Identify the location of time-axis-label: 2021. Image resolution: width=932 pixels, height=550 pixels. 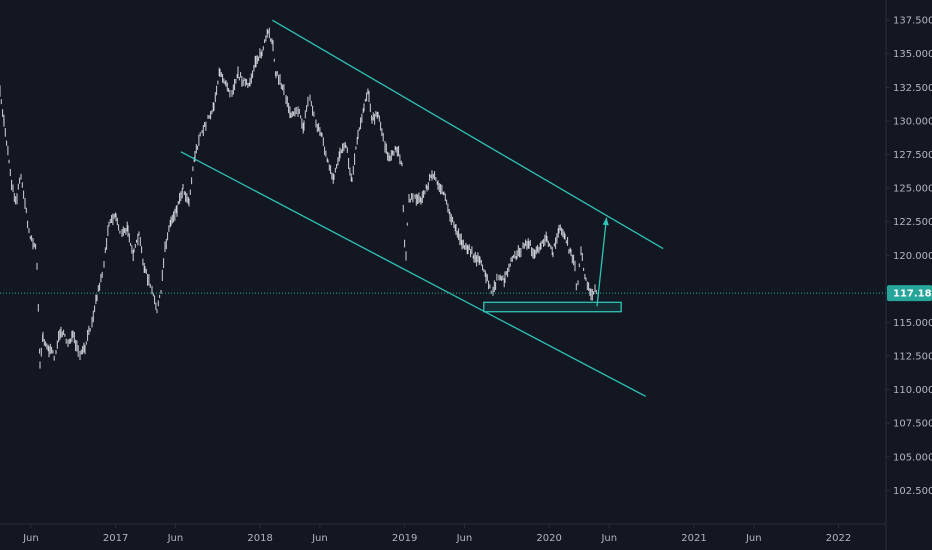
(693, 538).